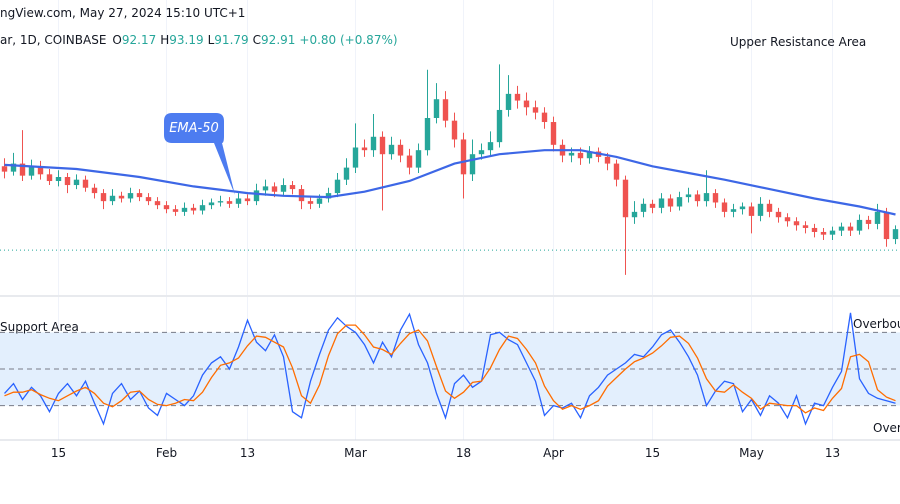 The height and width of the screenshot is (504, 900). What do you see at coordinates (876, 324) in the screenshot?
I see `annotation: Overbou` at bounding box center [876, 324].